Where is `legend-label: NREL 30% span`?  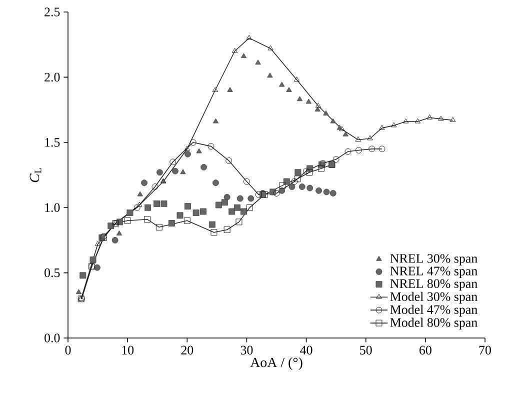 legend-label: NREL 30% span is located at coordinates (434, 260).